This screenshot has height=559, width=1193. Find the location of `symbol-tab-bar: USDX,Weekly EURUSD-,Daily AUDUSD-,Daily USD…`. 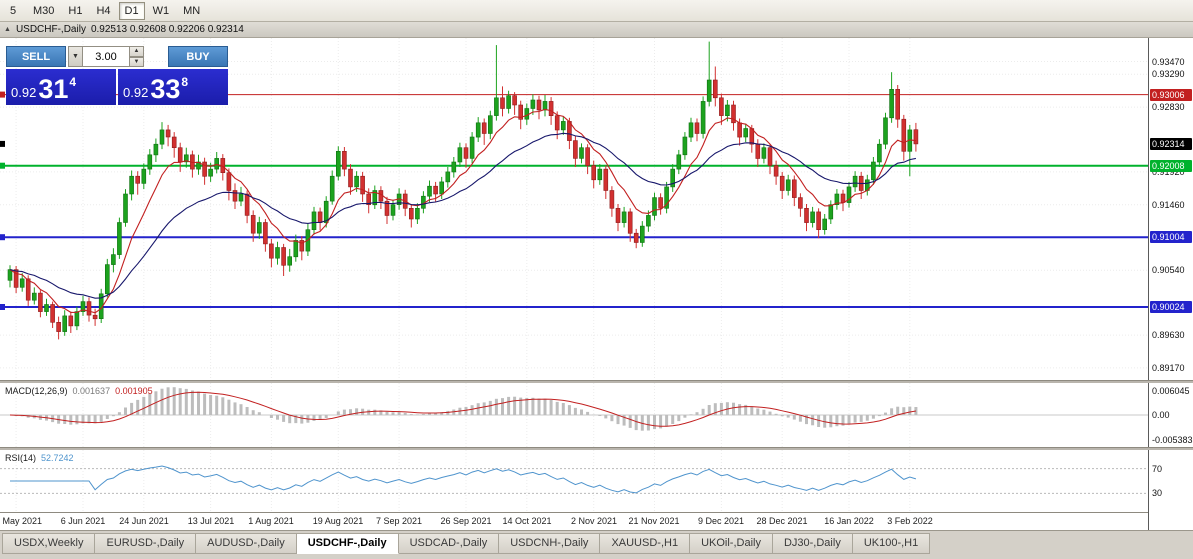

symbol-tab-bar: USDX,Weekly EURUSD-,Daily AUDUSD-,Daily USD… is located at coordinates (596, 544).